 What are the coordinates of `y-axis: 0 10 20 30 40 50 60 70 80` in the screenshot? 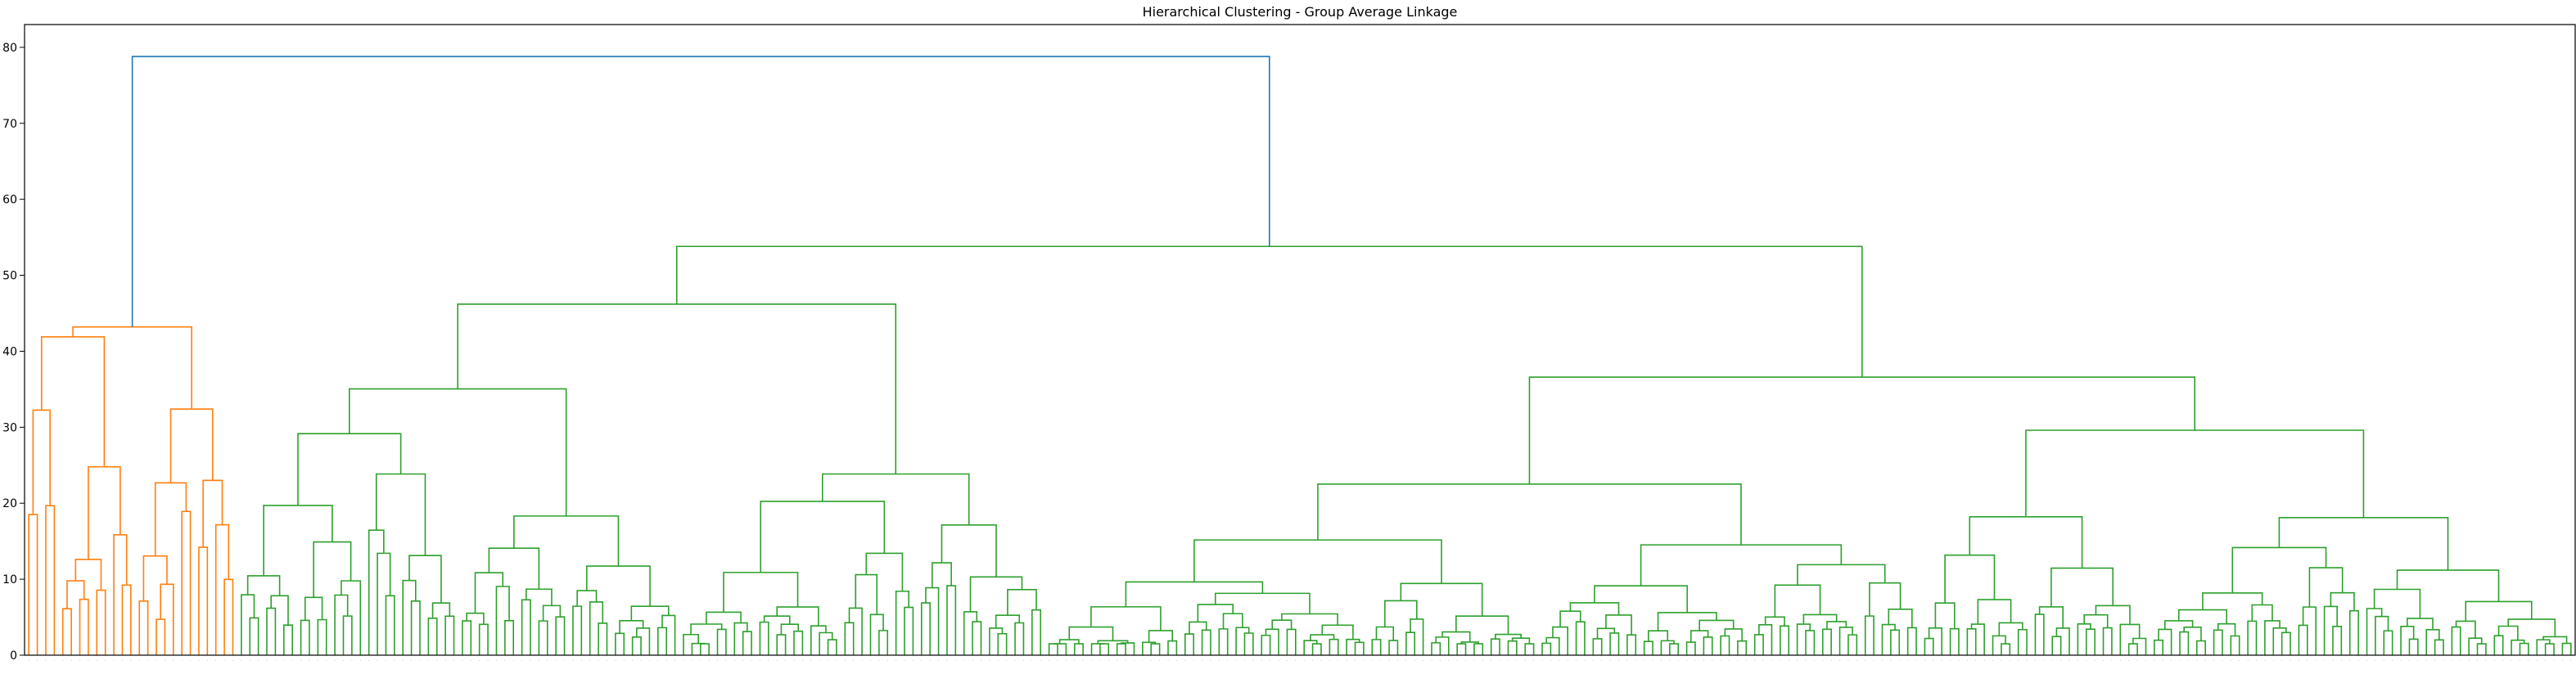 It's located at (13, 352).